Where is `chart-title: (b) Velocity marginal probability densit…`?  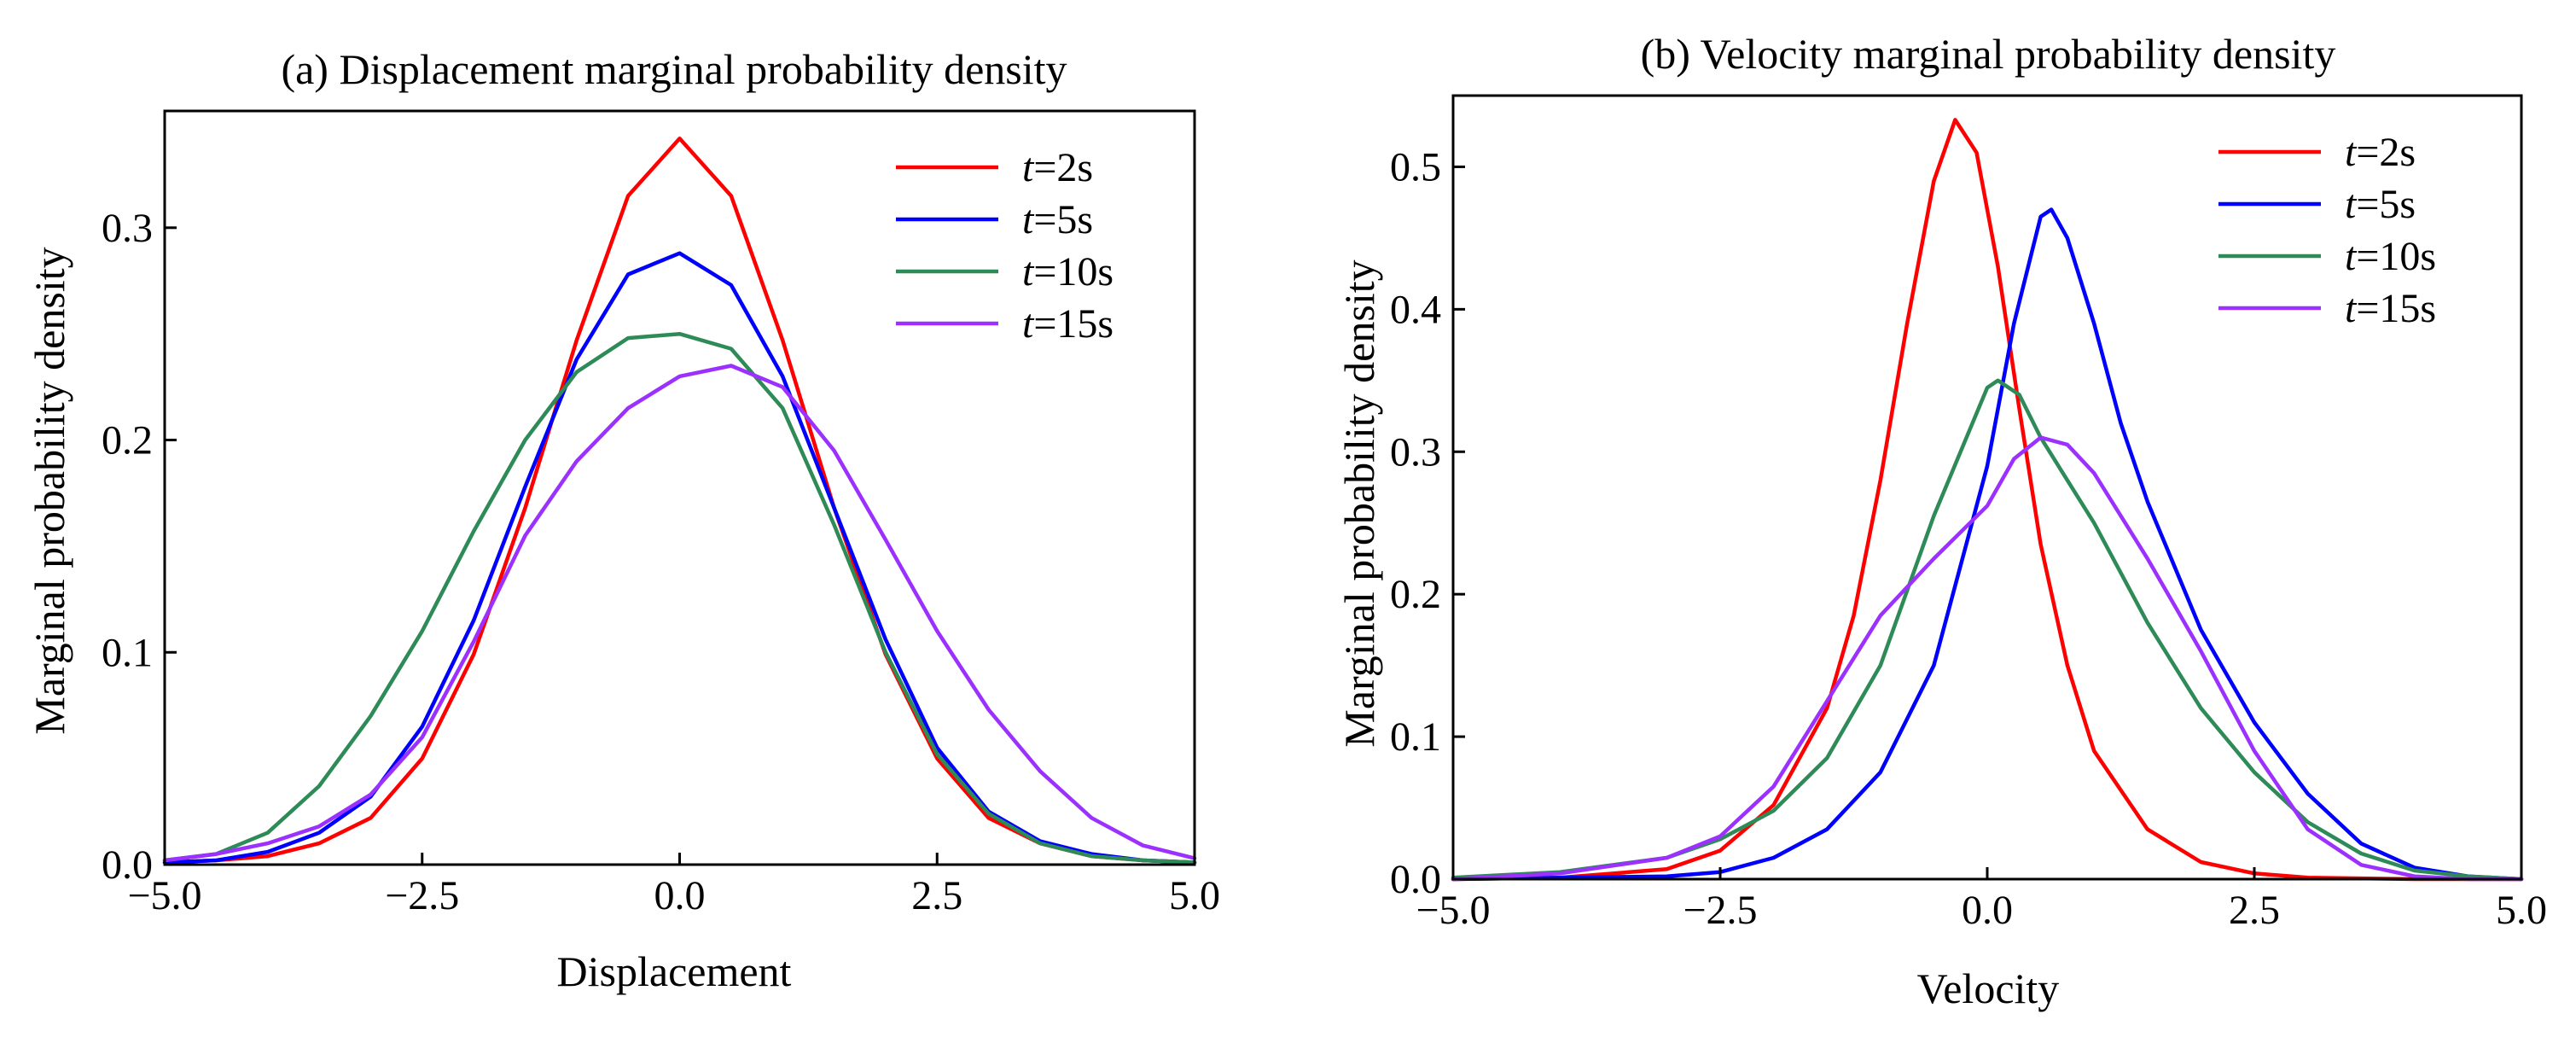 chart-title: (b) Velocity marginal probability densit… is located at coordinates (1989, 54).